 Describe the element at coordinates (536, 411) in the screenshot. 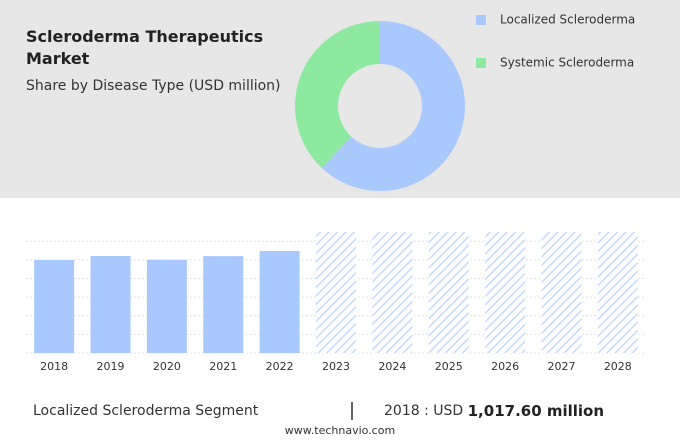

I see `highlight-value: 1,017.60 million` at that location.